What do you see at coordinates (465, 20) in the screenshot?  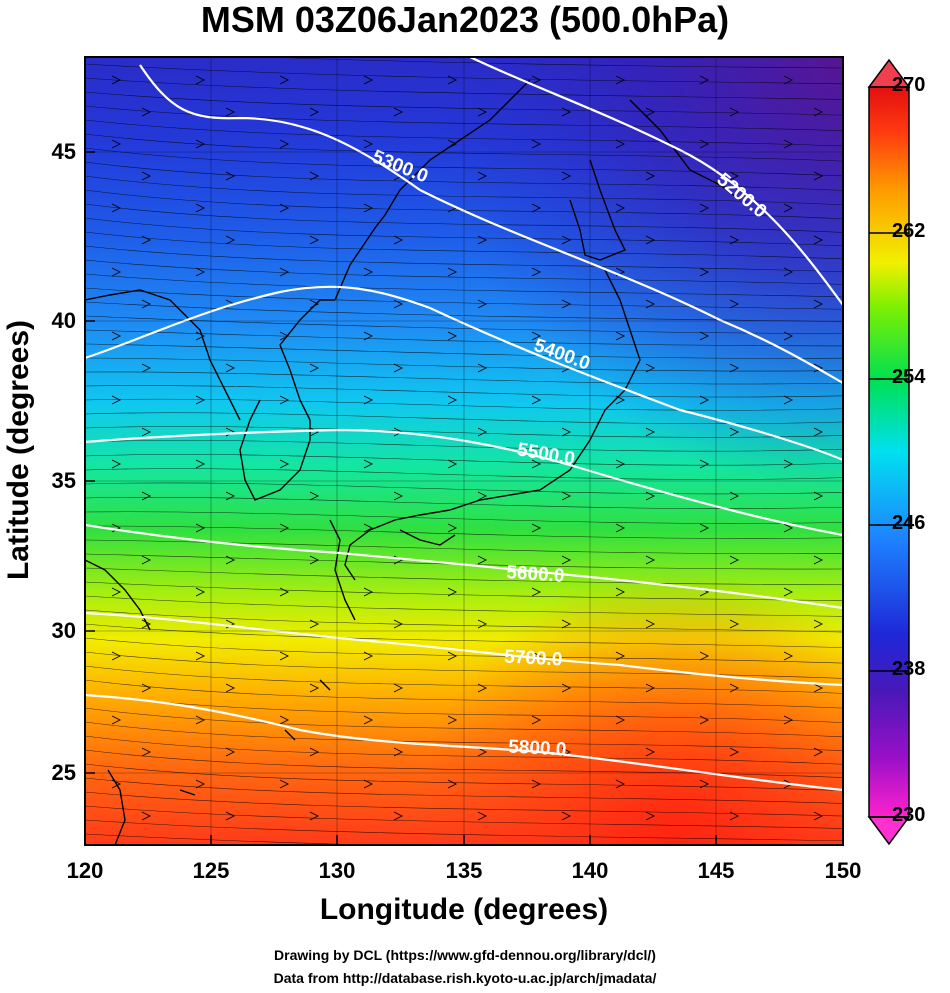 I see `map-title: MSM 03Z06Jan2023 (500.0hPa)` at bounding box center [465, 20].